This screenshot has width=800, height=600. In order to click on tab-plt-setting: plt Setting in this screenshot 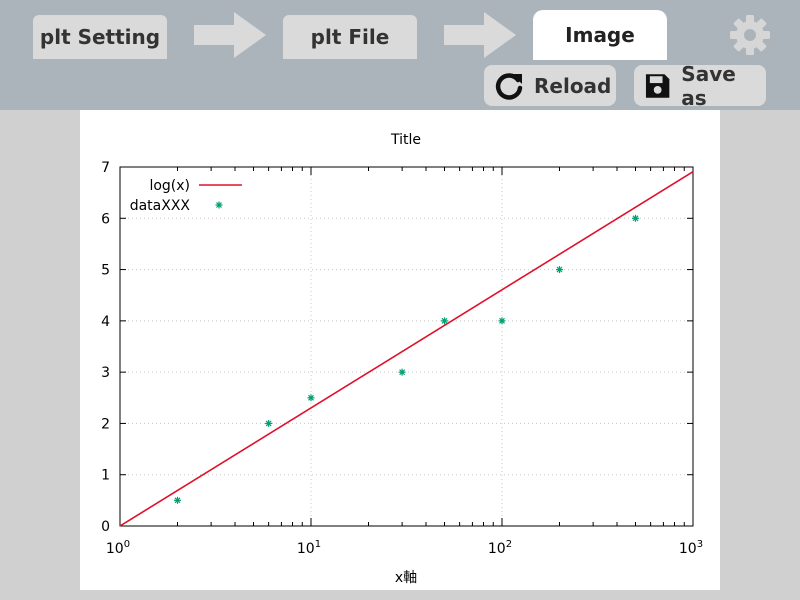, I will do `click(100, 37)`.